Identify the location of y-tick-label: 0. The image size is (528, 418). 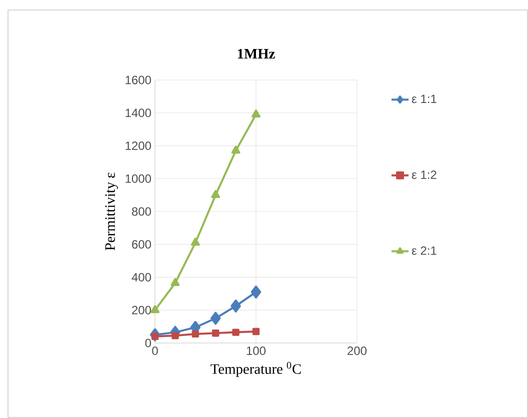
(148, 343).